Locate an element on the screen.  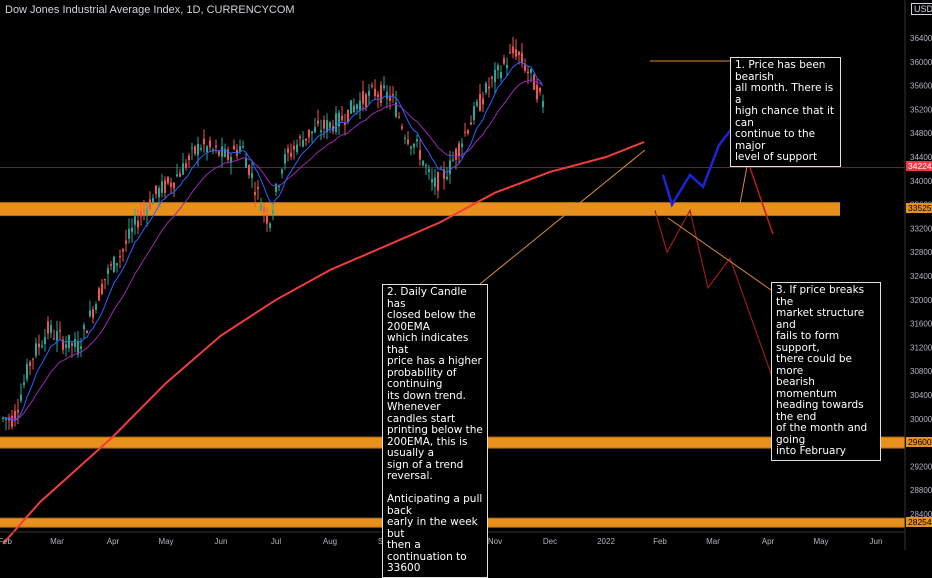
x-tick-label: 2022 is located at coordinates (606, 541).